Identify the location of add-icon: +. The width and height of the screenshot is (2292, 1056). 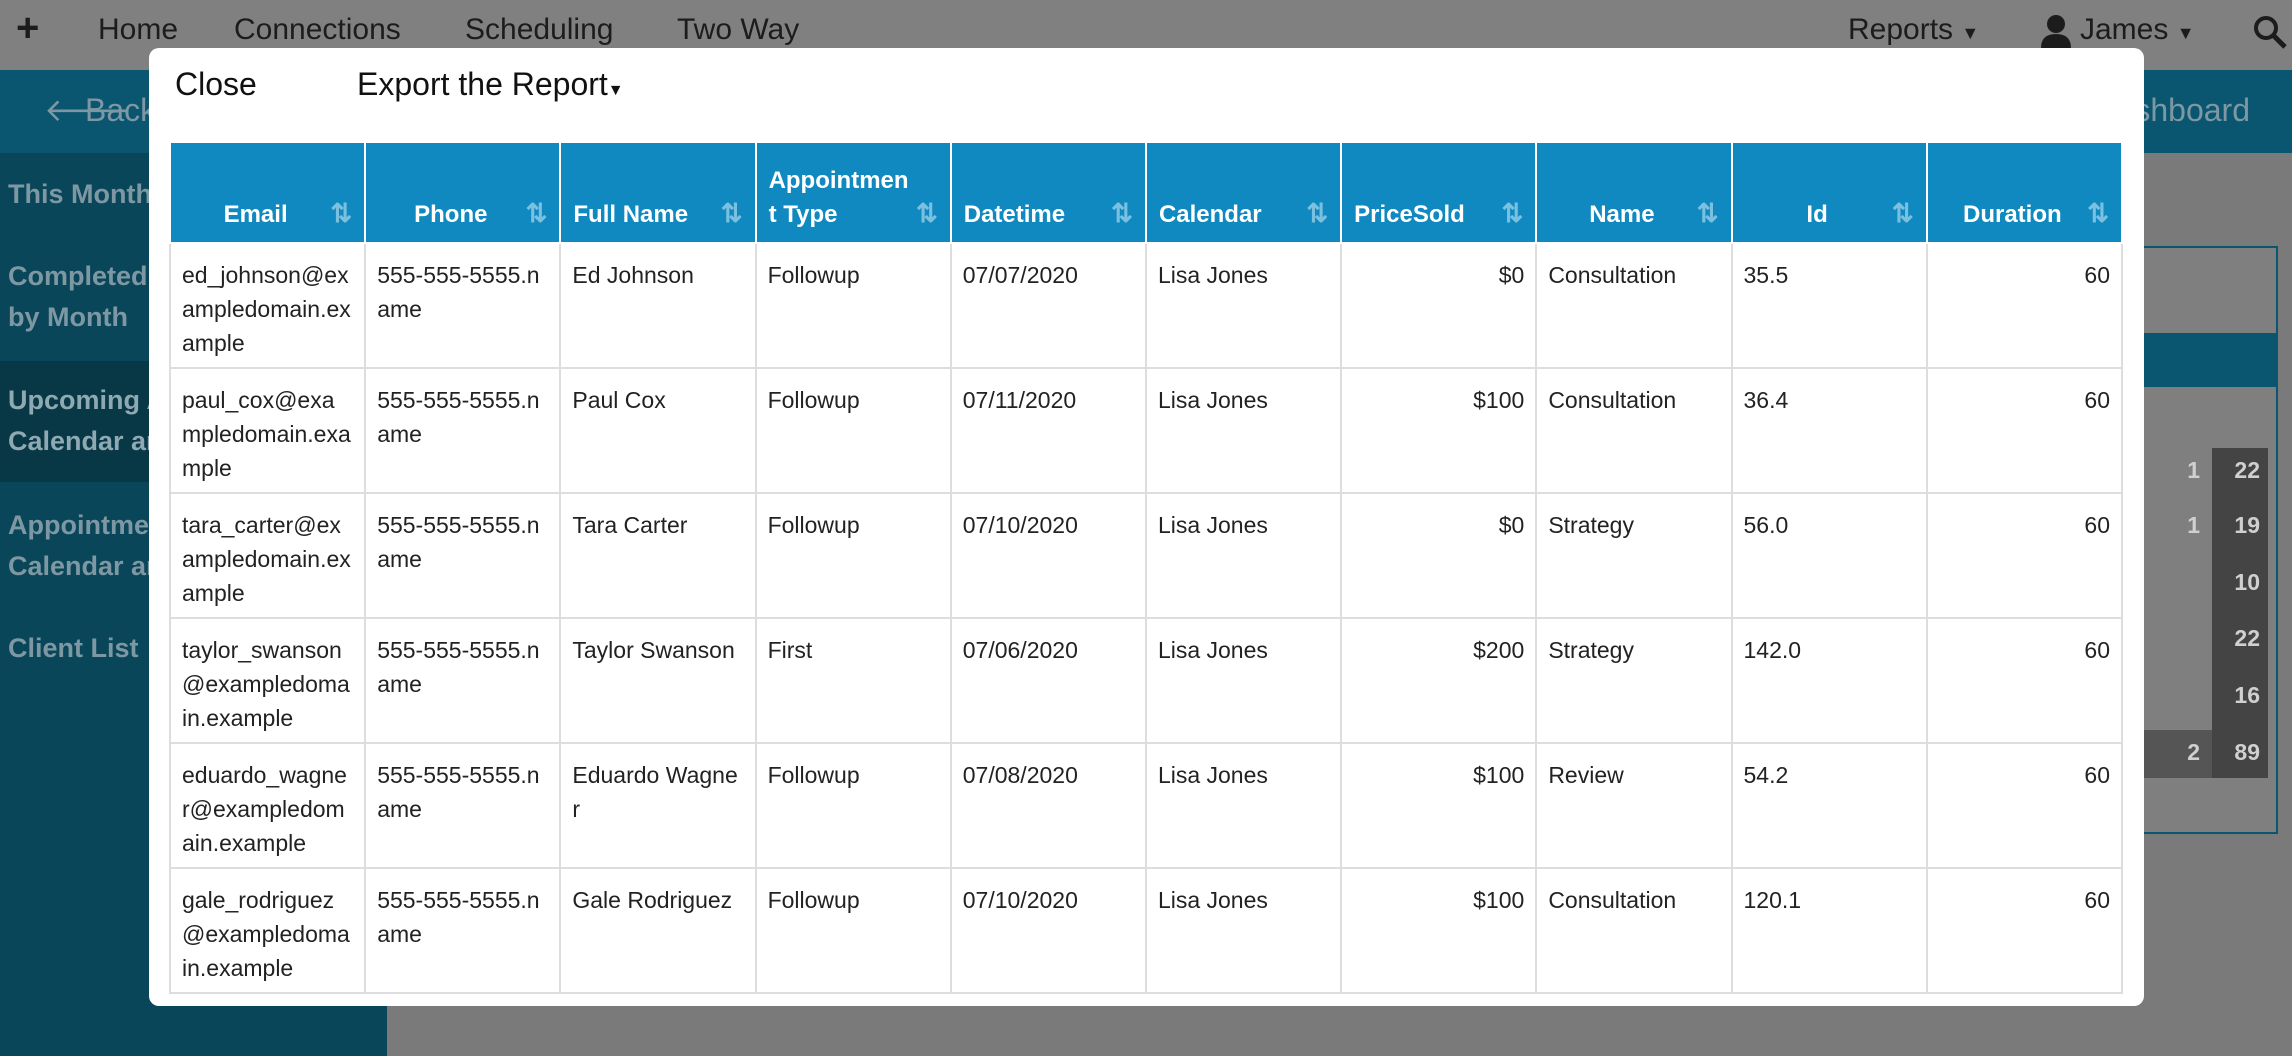
(28, 28).